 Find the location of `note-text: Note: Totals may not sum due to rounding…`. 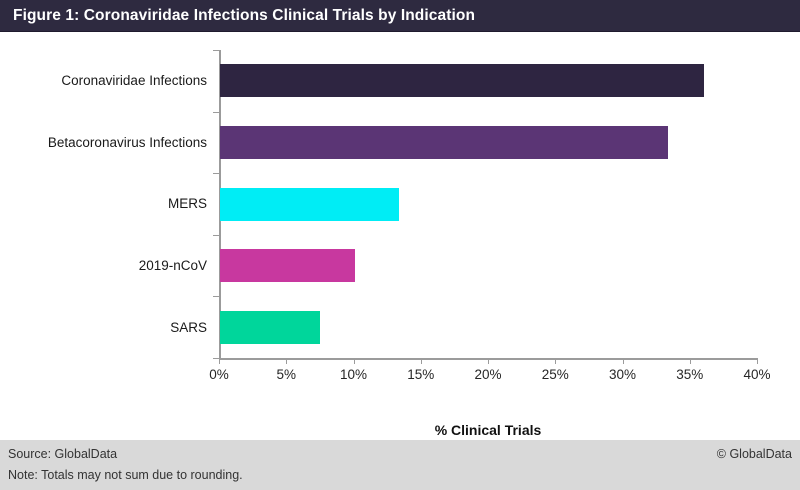

note-text: Note: Totals may not sum due to rounding… is located at coordinates (125, 475).